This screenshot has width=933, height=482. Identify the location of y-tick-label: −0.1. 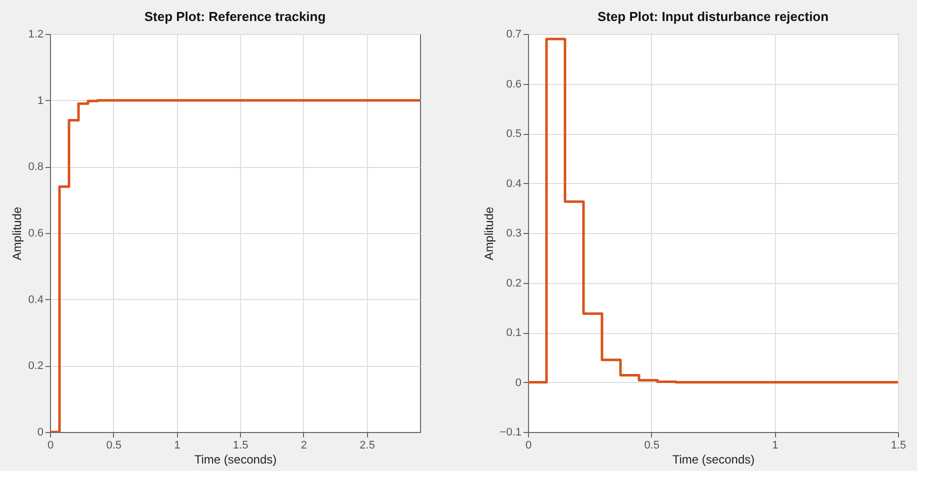
(511, 432).